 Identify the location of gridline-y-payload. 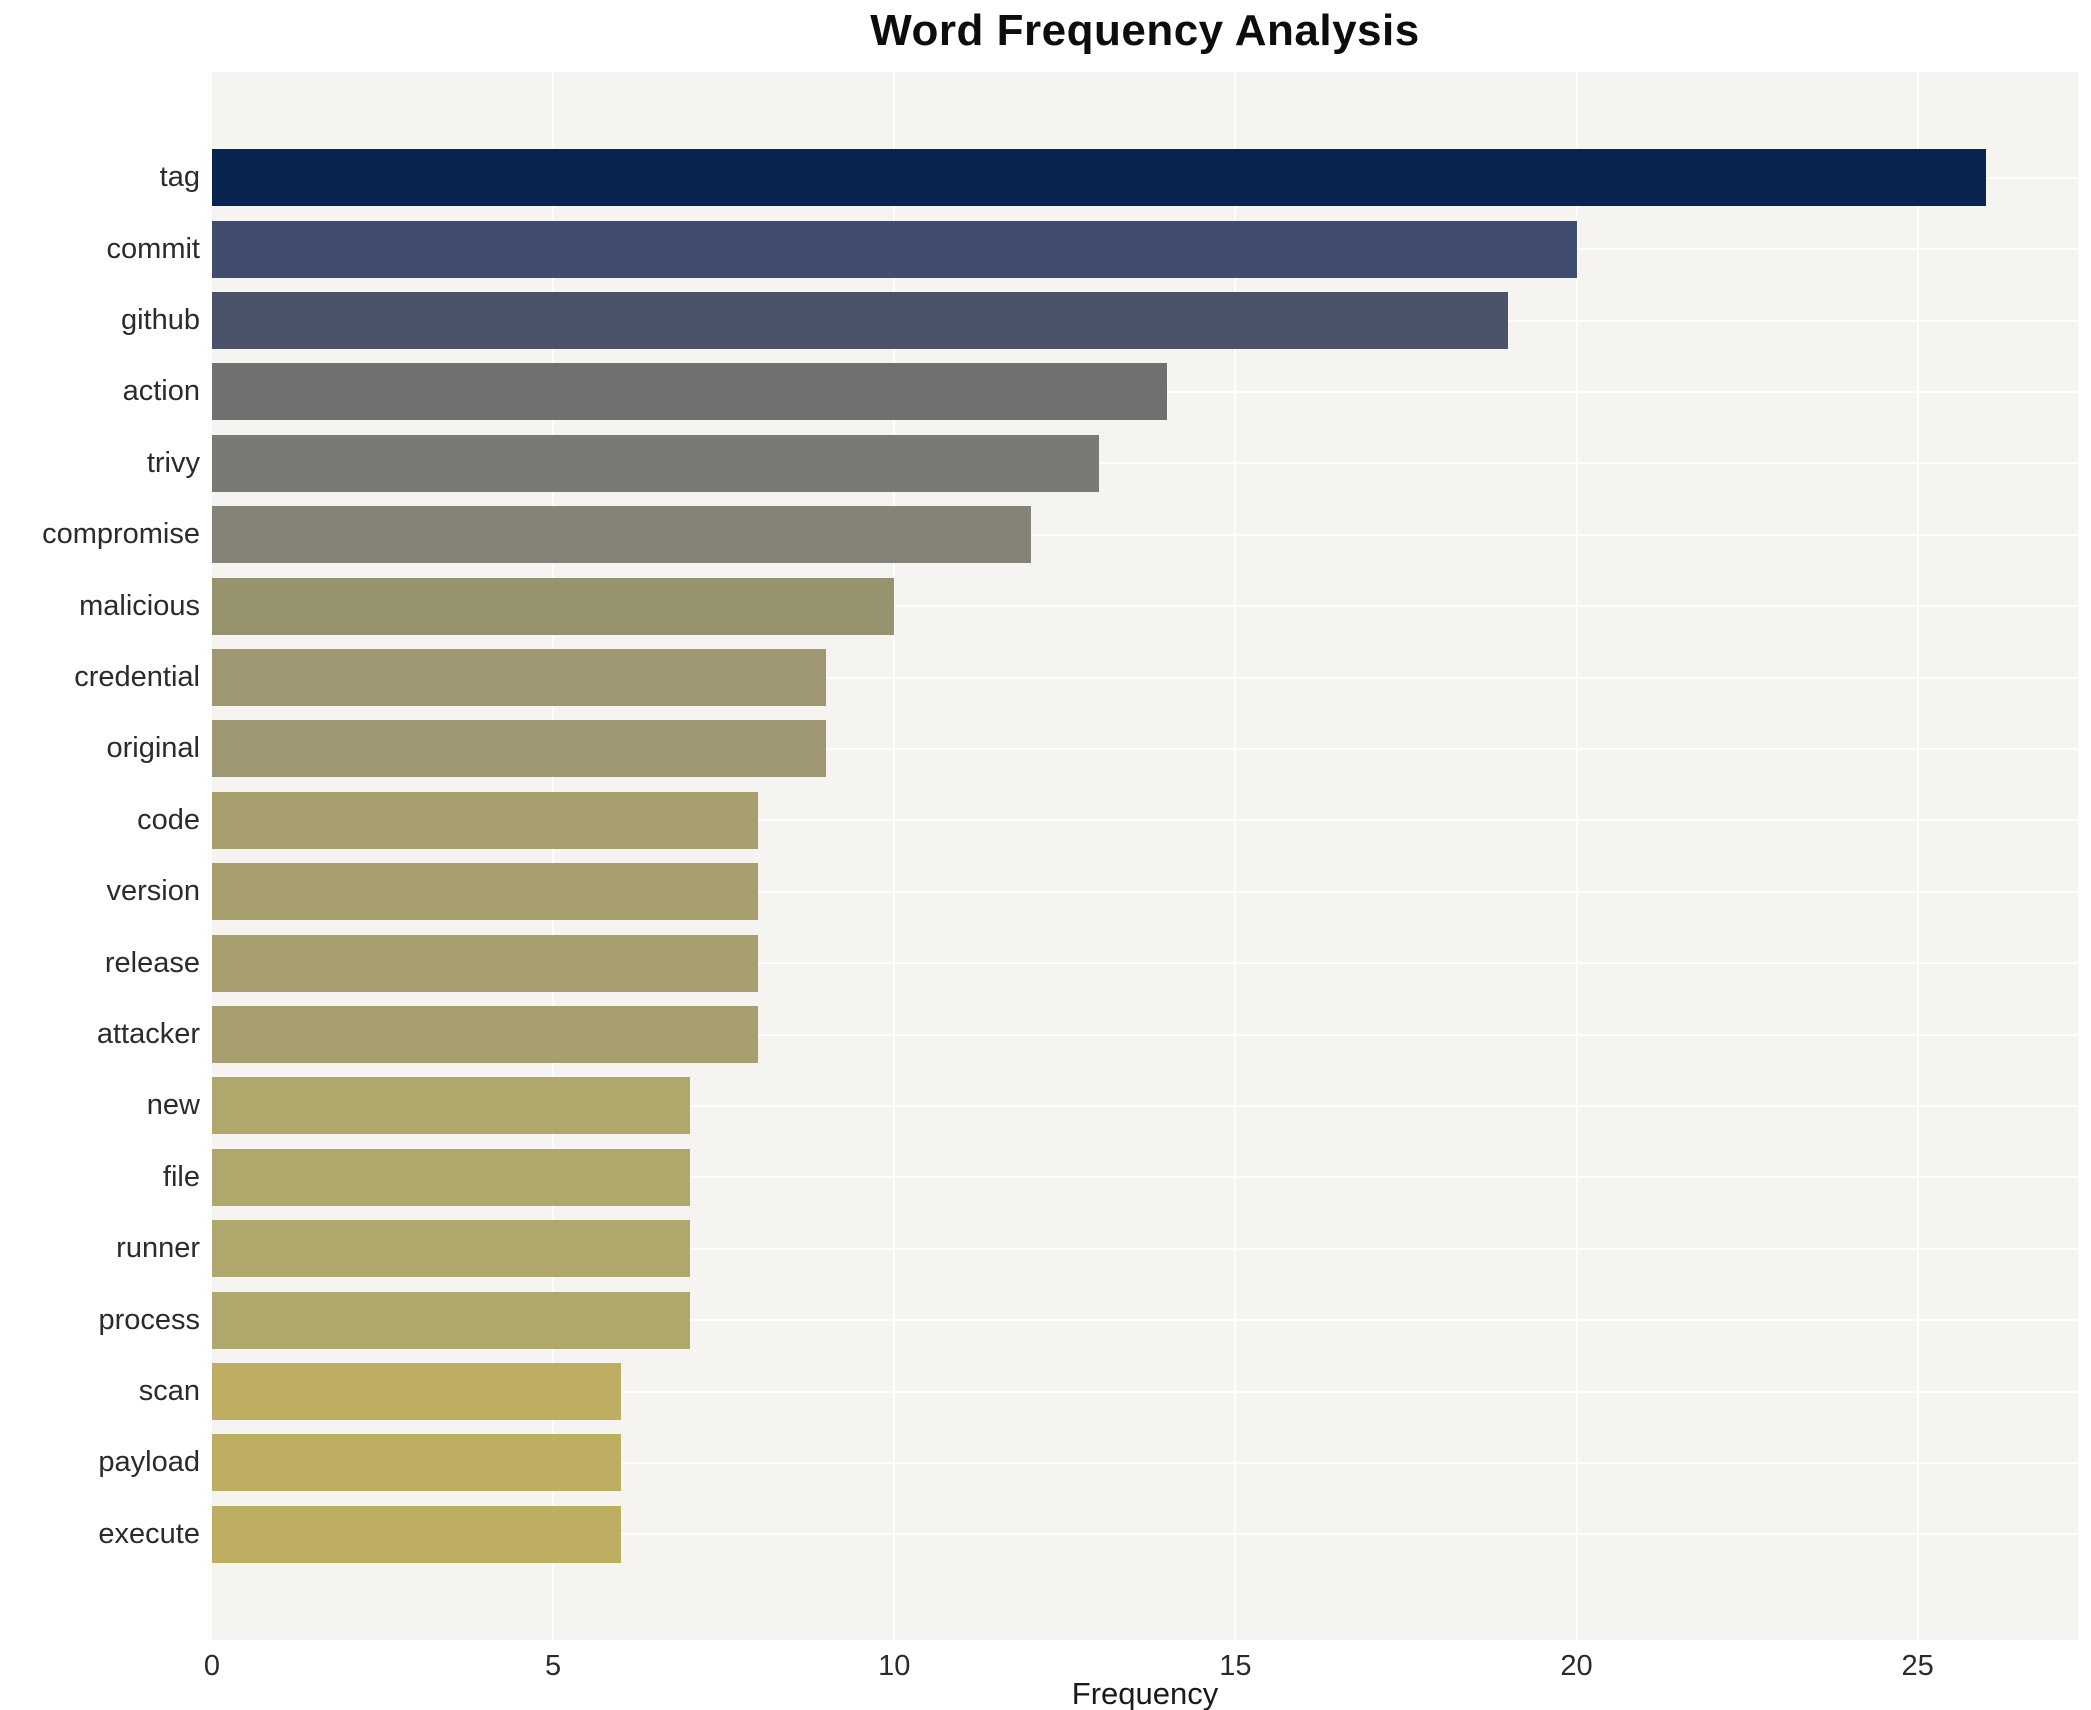
(1145, 1462).